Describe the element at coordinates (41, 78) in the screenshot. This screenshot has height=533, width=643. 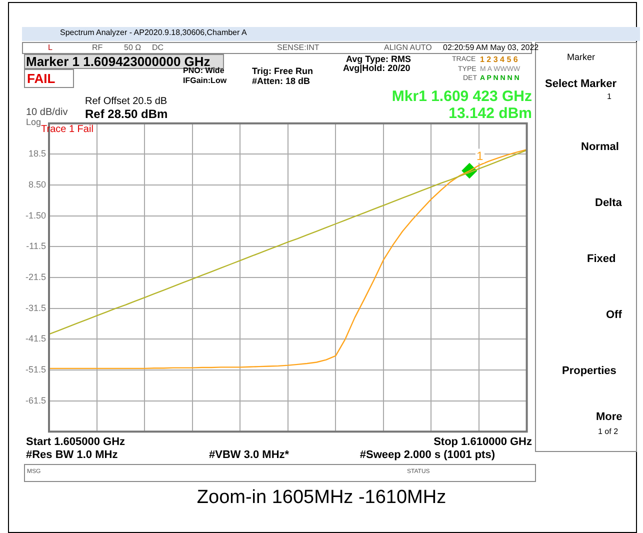
I see `text: FAIL` at that location.